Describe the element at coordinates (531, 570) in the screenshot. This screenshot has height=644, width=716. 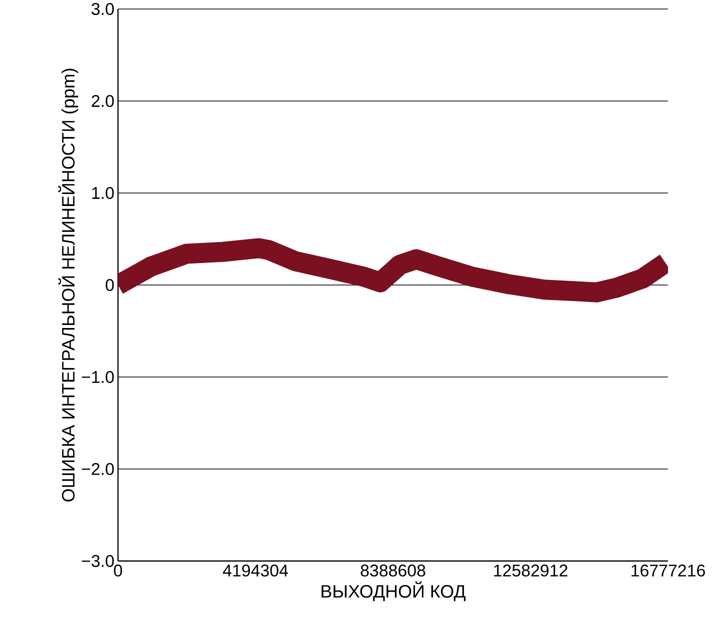
I see `x-tick-label: 12582912` at that location.